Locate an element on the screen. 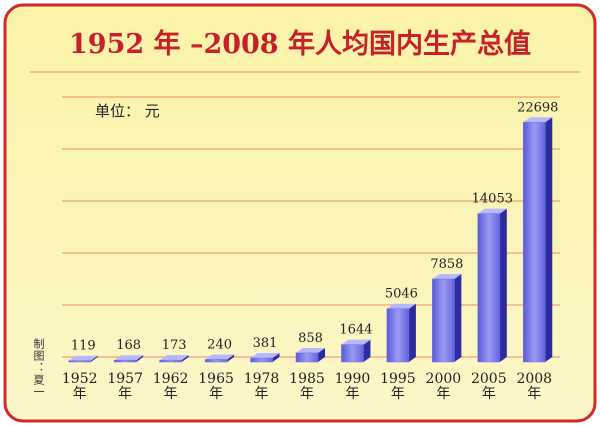  unit-label: 单位： 元 is located at coordinates (127, 111).